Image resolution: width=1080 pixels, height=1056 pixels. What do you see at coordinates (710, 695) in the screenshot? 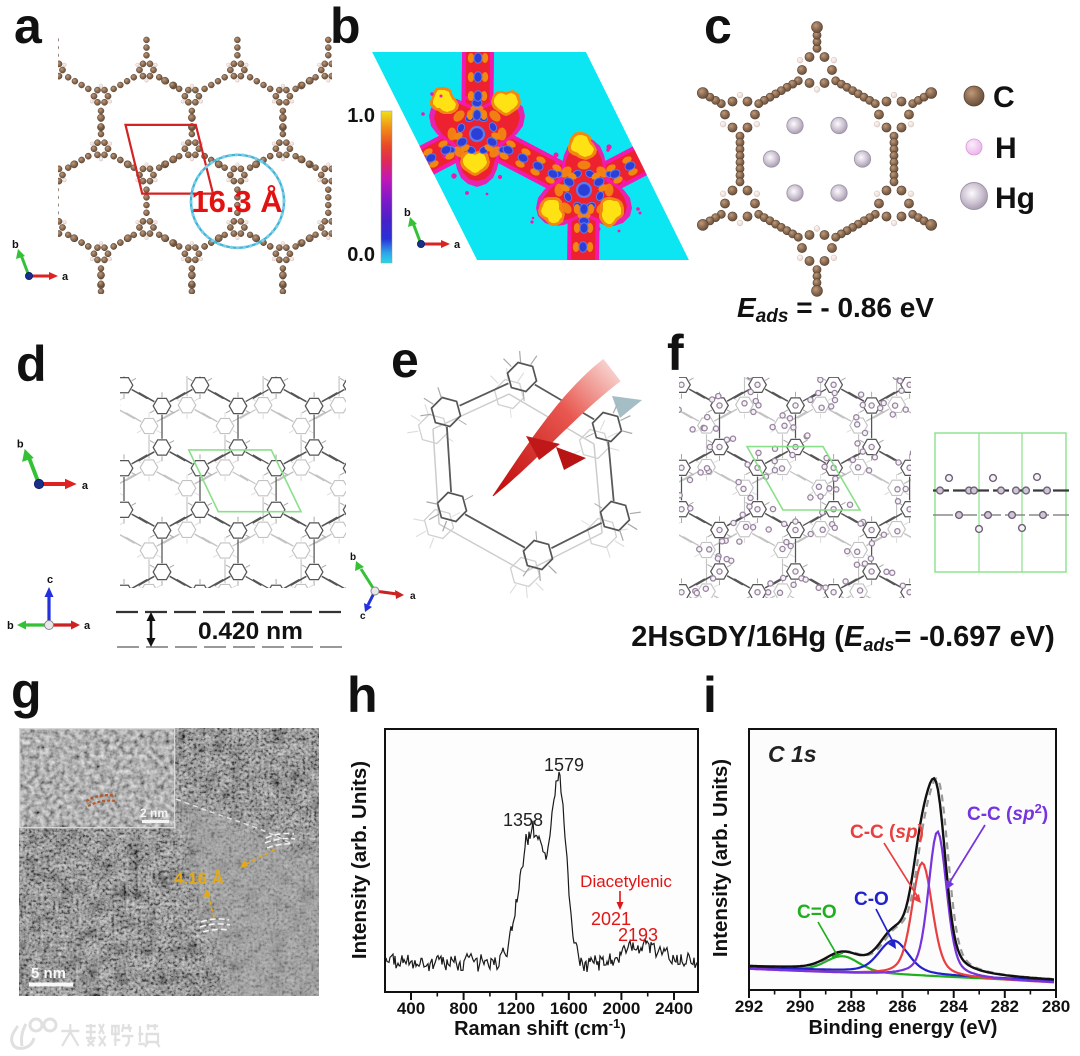
I see `svg-text: i` at bounding box center [710, 695].